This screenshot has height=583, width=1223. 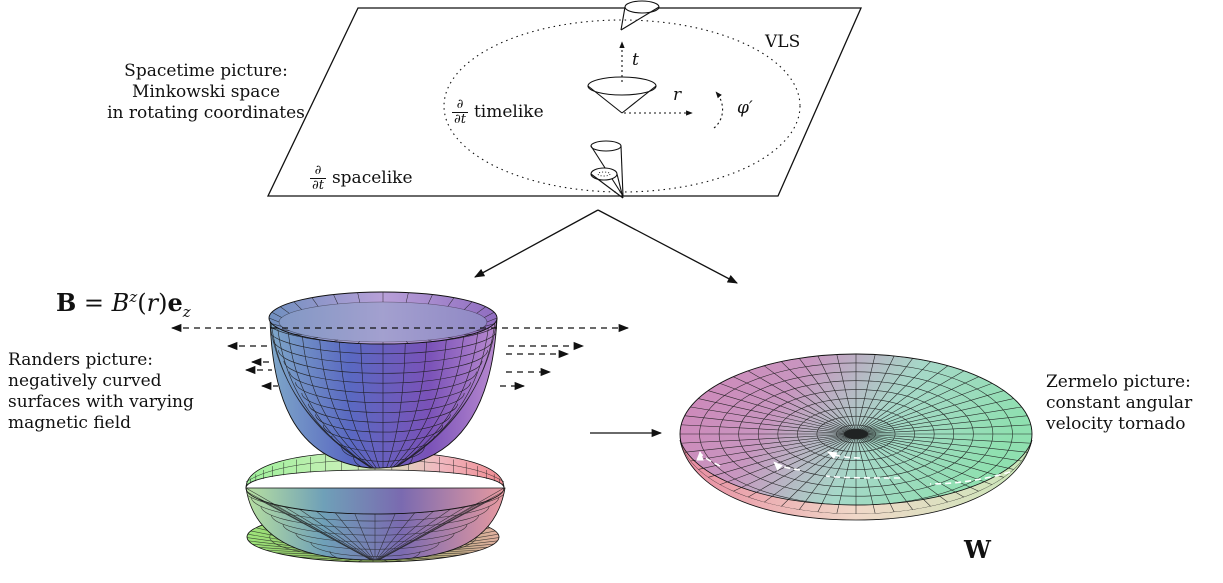 I want to click on randers-caption-line-3: surfaces with varying, so click(x=101, y=402).